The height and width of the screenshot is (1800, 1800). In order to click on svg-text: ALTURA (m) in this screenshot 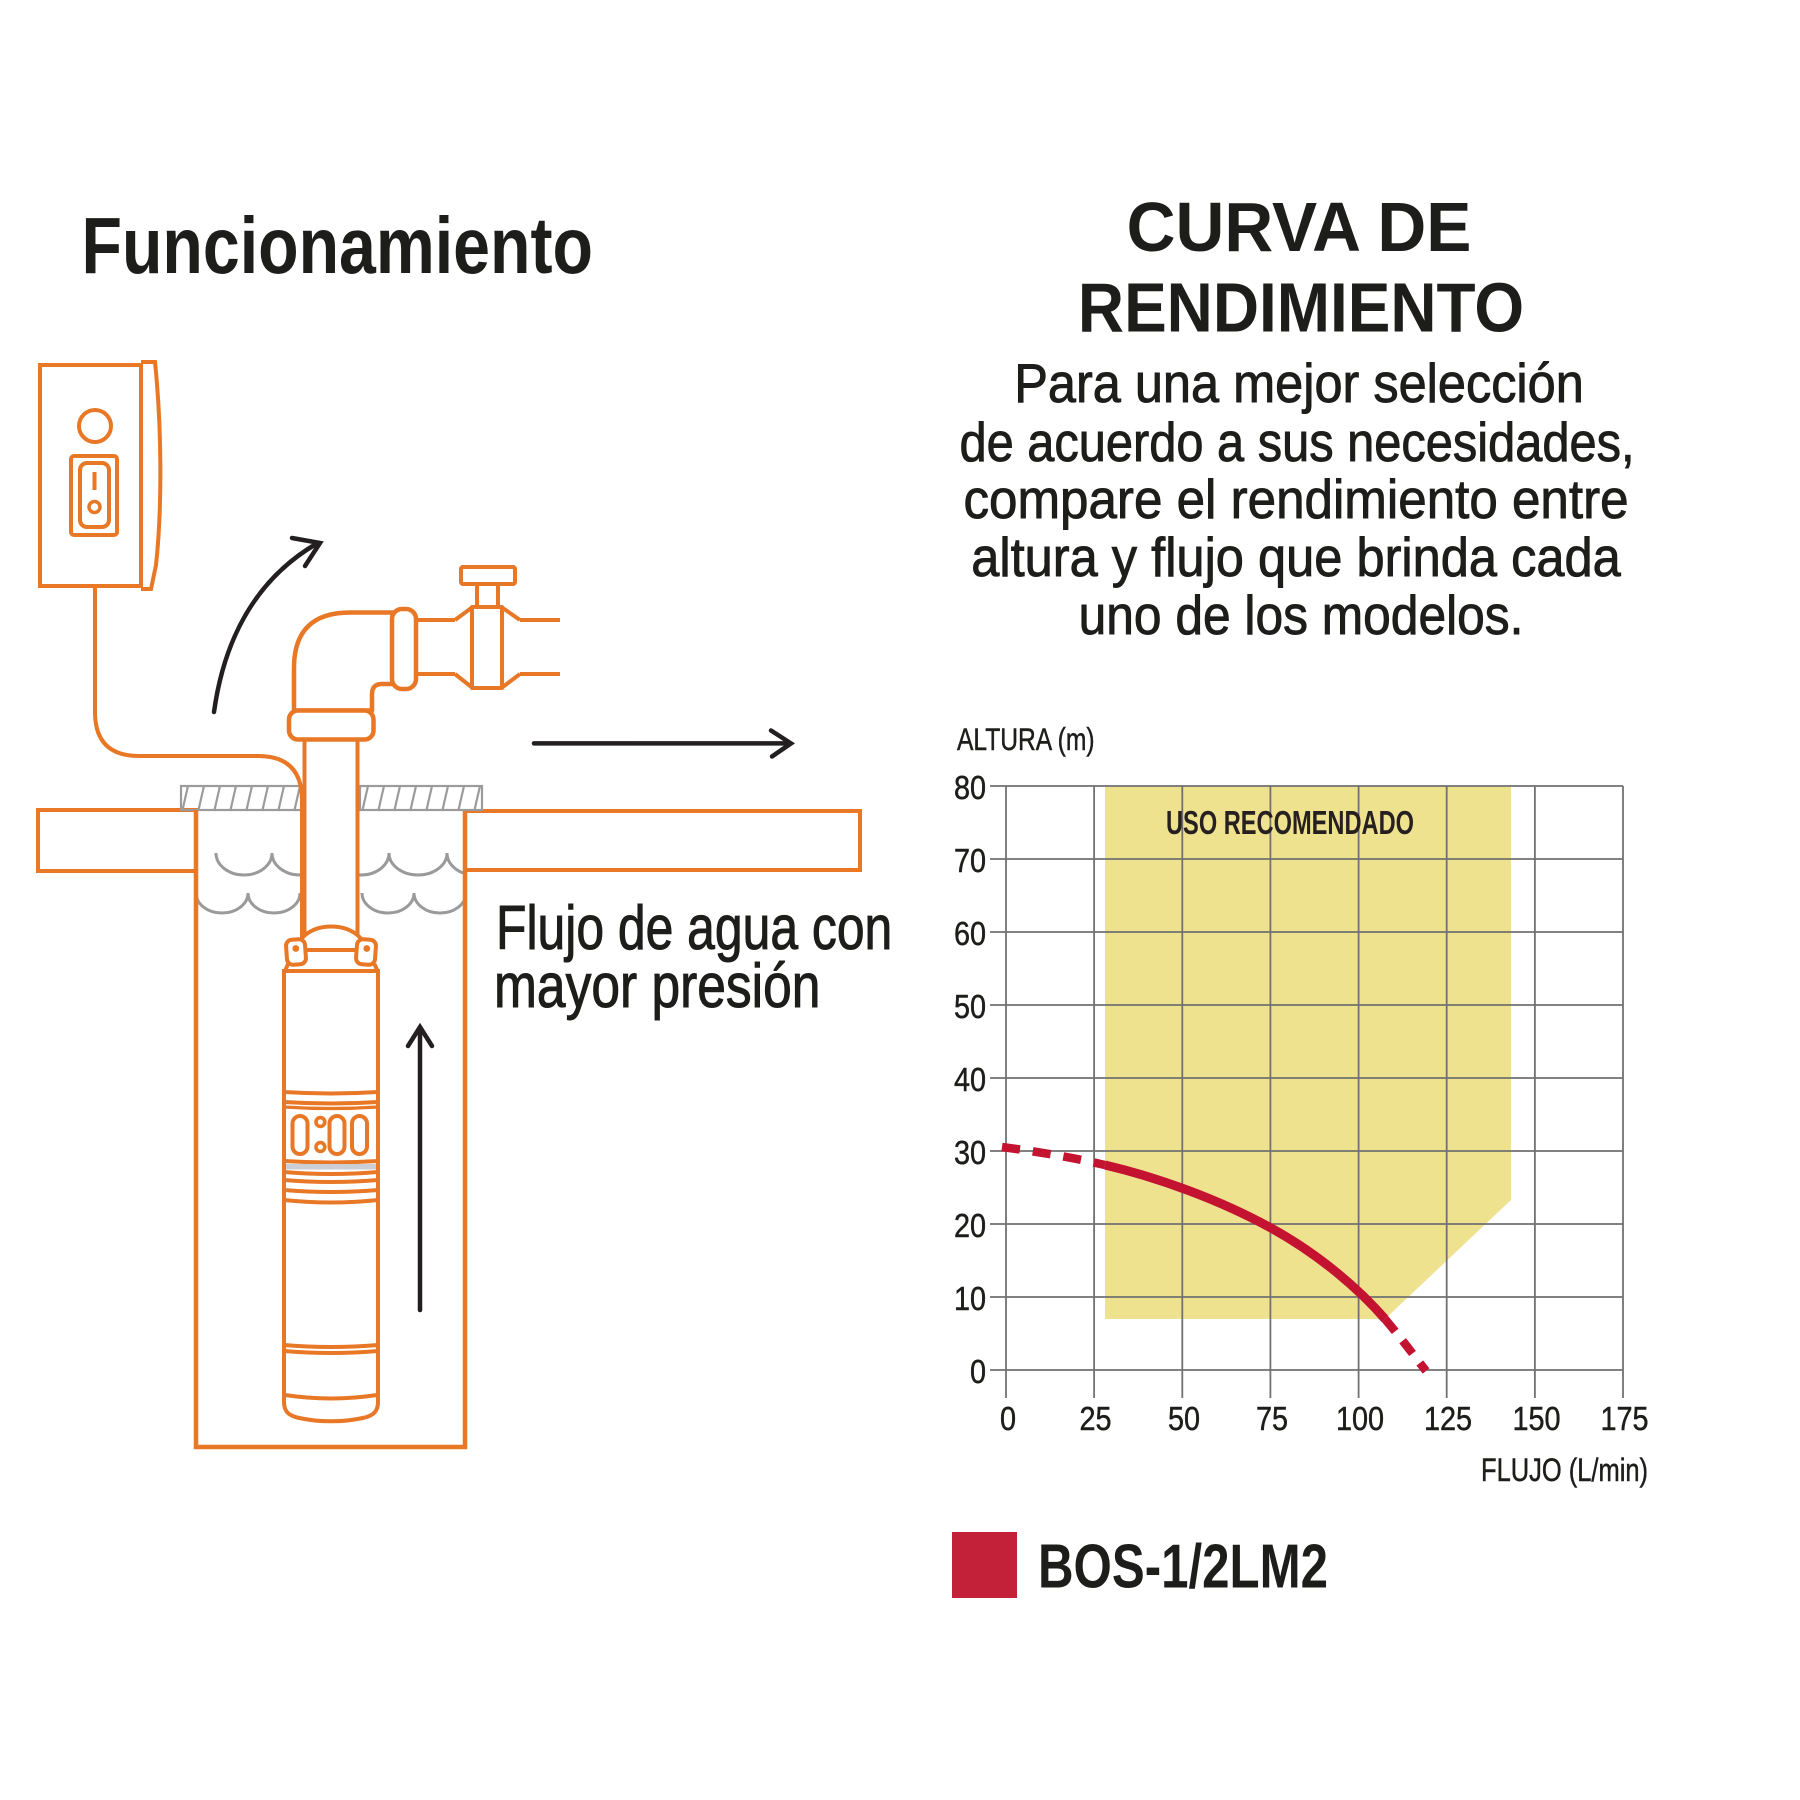, I will do `click(1026, 739)`.